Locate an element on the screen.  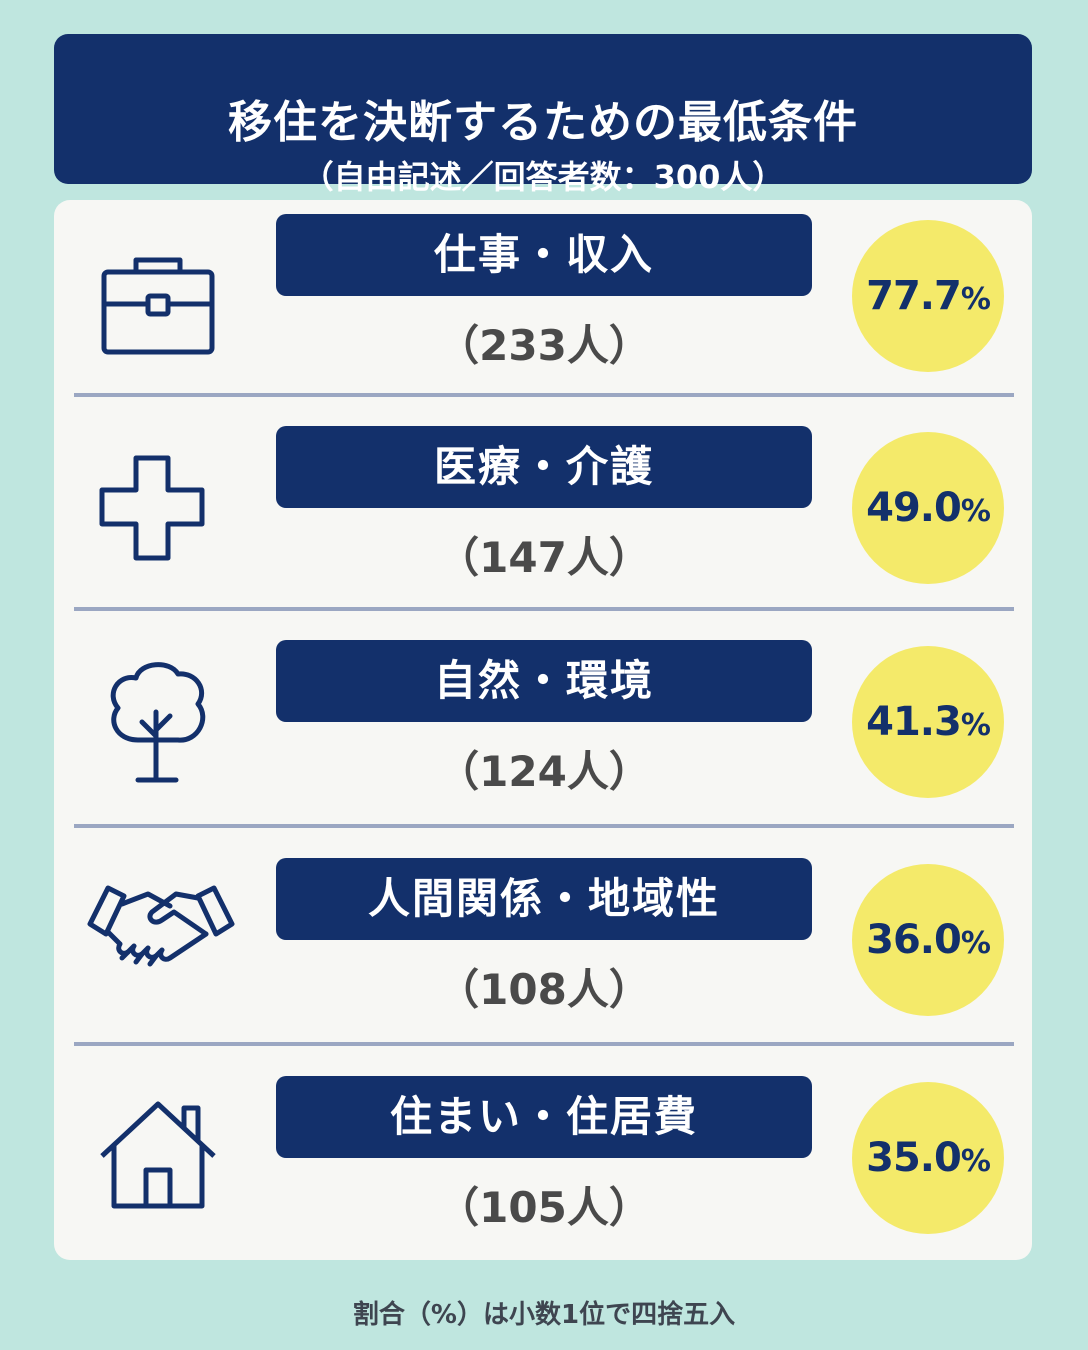
percent-badge: 77.7% is located at coordinates (928, 296).